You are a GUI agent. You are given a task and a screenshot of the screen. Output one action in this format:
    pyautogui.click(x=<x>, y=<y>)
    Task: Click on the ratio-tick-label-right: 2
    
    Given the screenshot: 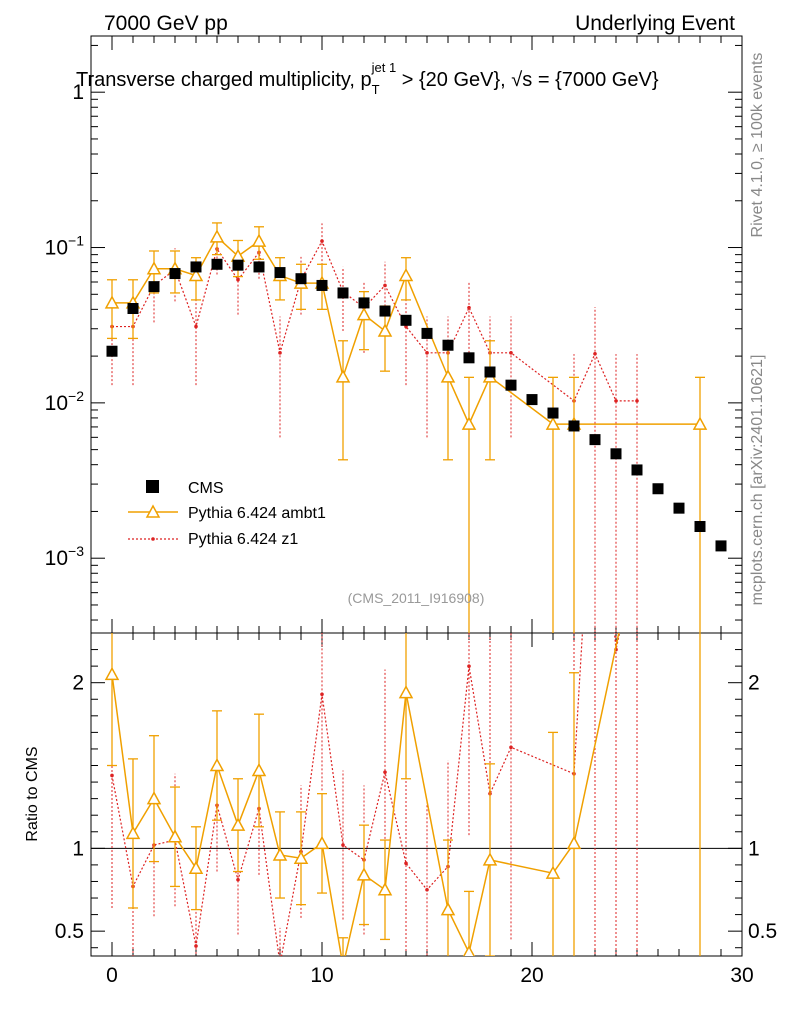 What is the action you would take?
    pyautogui.click(x=754, y=683)
    